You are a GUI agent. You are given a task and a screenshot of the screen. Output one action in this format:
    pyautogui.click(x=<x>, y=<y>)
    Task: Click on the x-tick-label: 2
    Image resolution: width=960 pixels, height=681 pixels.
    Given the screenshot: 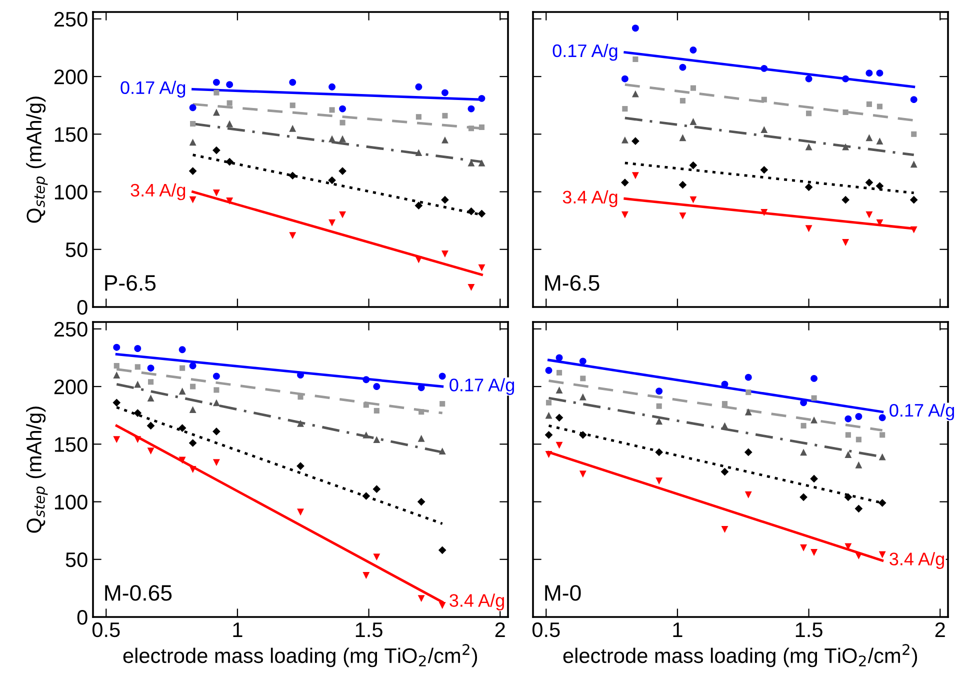 What is the action you would take?
    pyautogui.click(x=940, y=629)
    